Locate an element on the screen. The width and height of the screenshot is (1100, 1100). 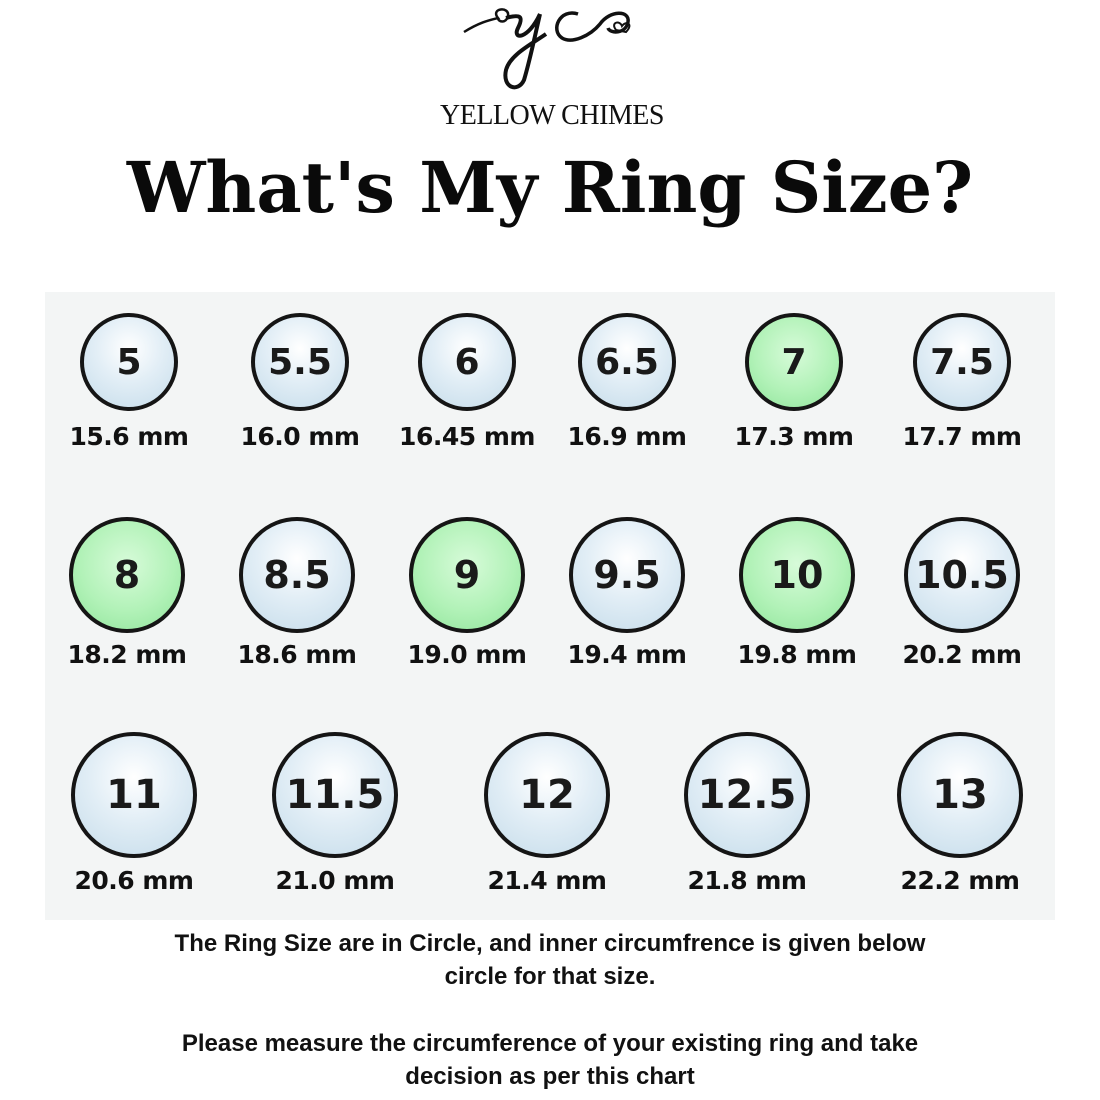
ring-circumference-label: 17.7 mm is located at coordinates (962, 436).